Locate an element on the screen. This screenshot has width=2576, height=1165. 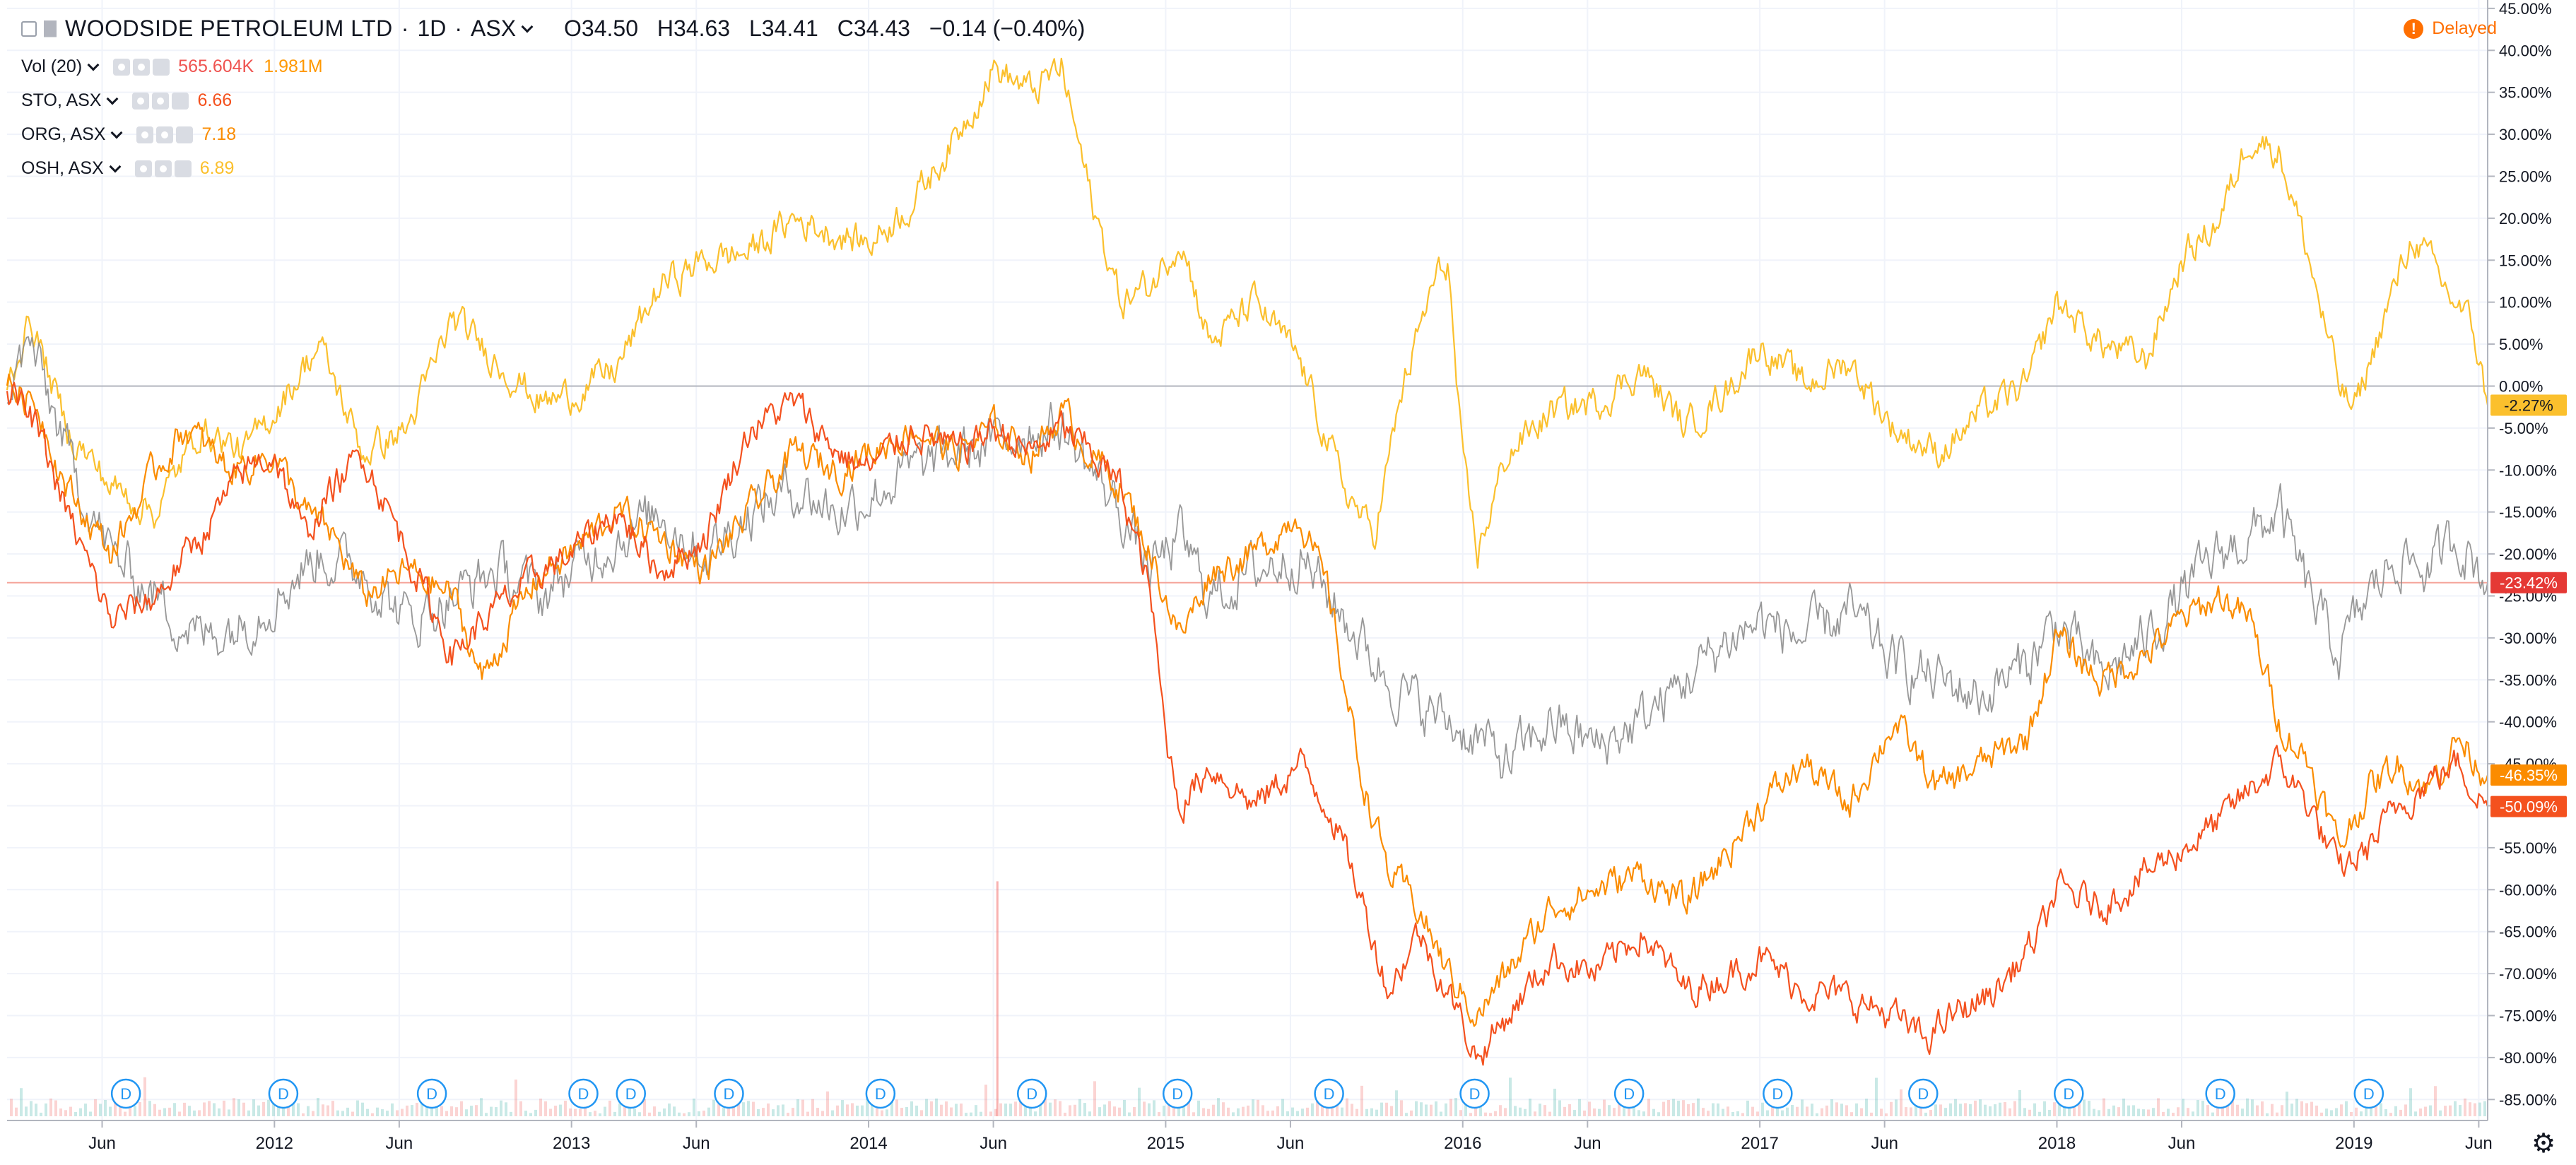
badge-label: -2.27% is located at coordinates (2528, 405).